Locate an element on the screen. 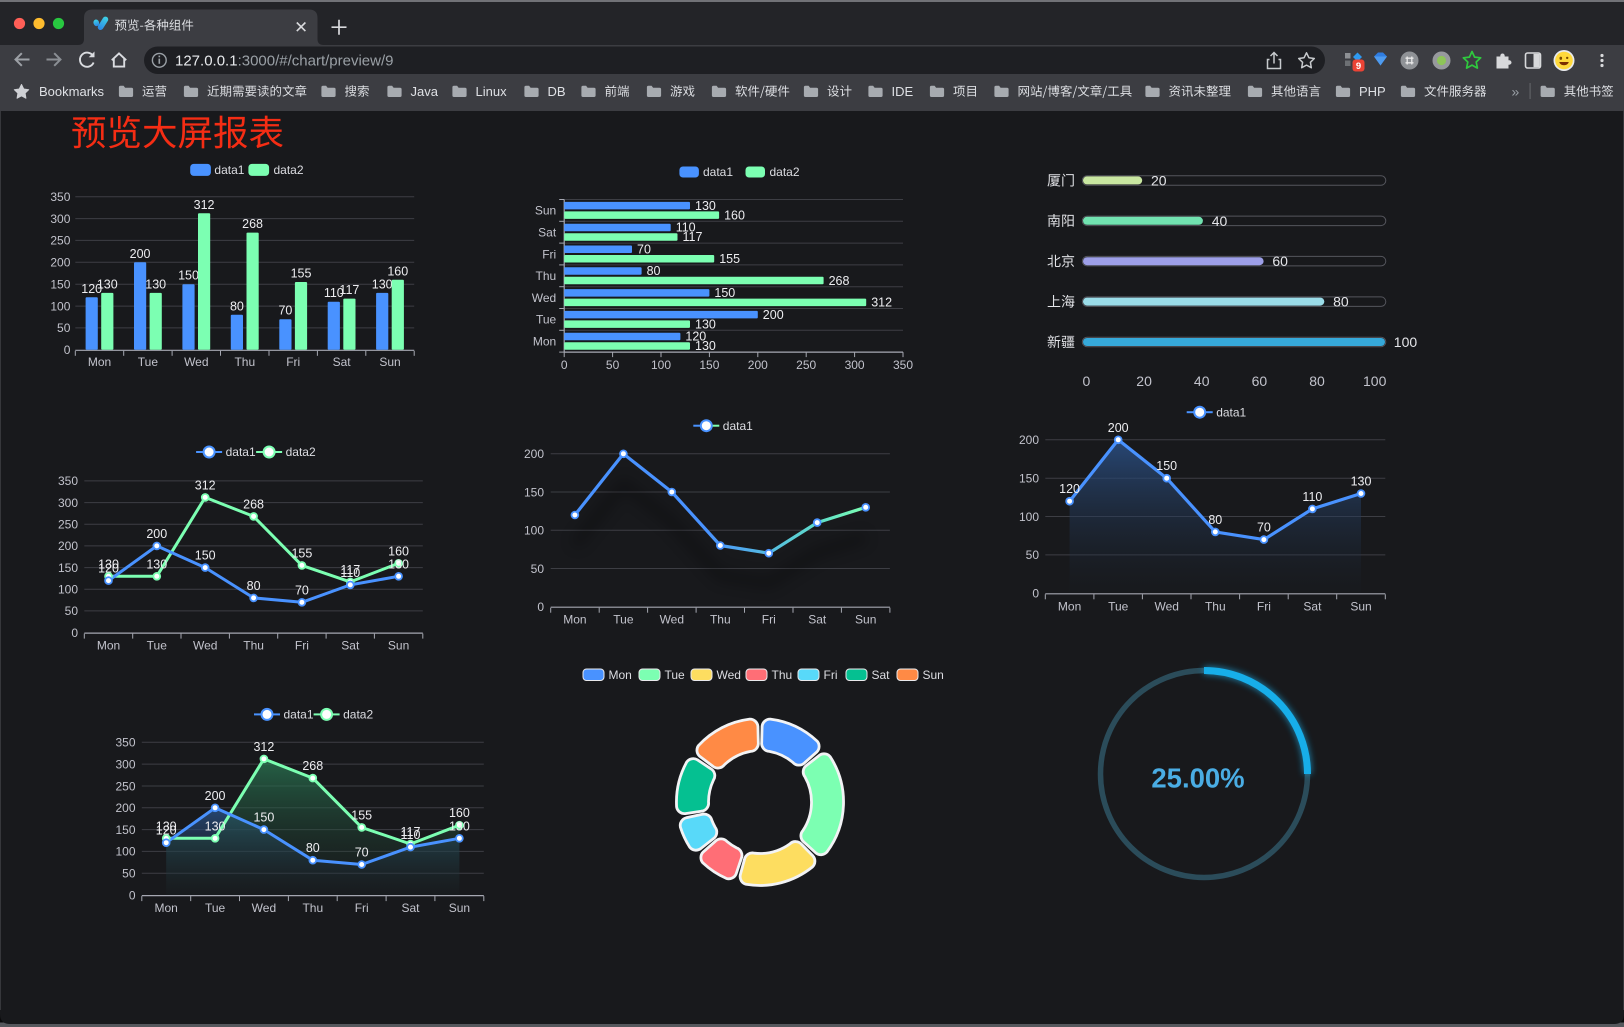  svg-text: 60 is located at coordinates (1280, 261).